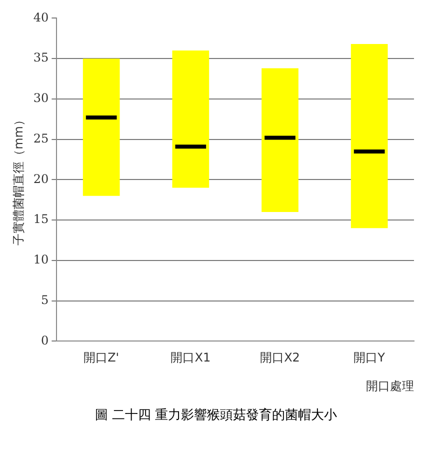 The height and width of the screenshot is (450, 432). What do you see at coordinates (280, 357) in the screenshot?
I see `x-tick-label: 開口X2` at bounding box center [280, 357].